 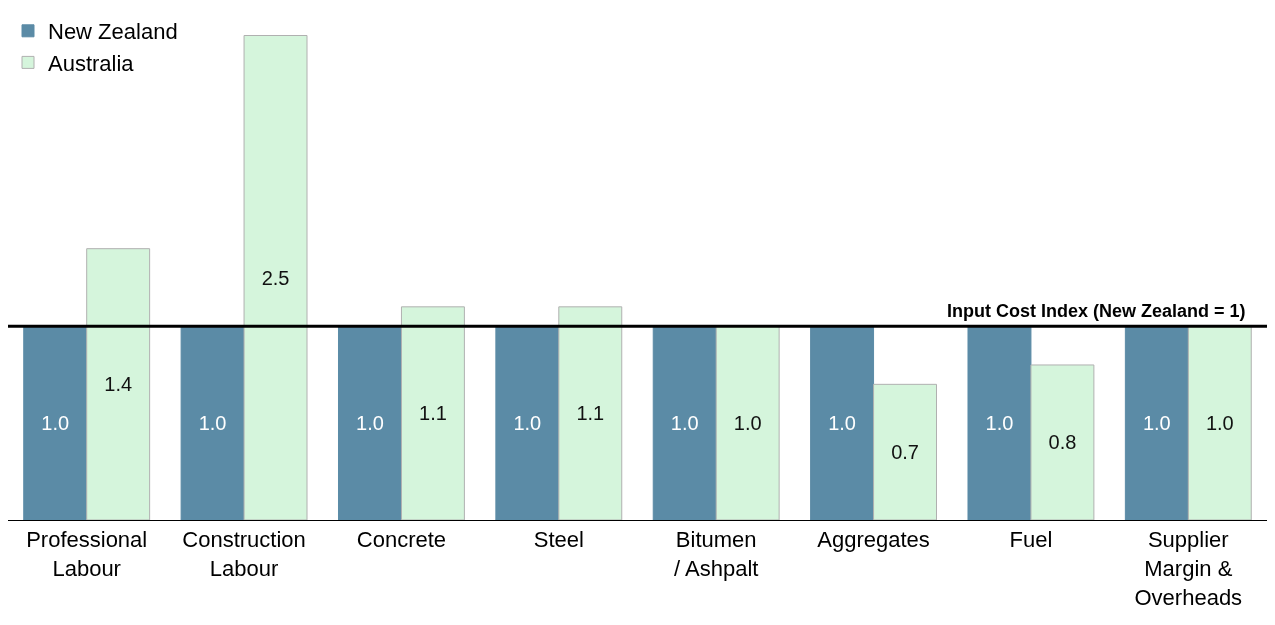 What do you see at coordinates (558, 540) in the screenshot?
I see `x-tick-label: Steel` at bounding box center [558, 540].